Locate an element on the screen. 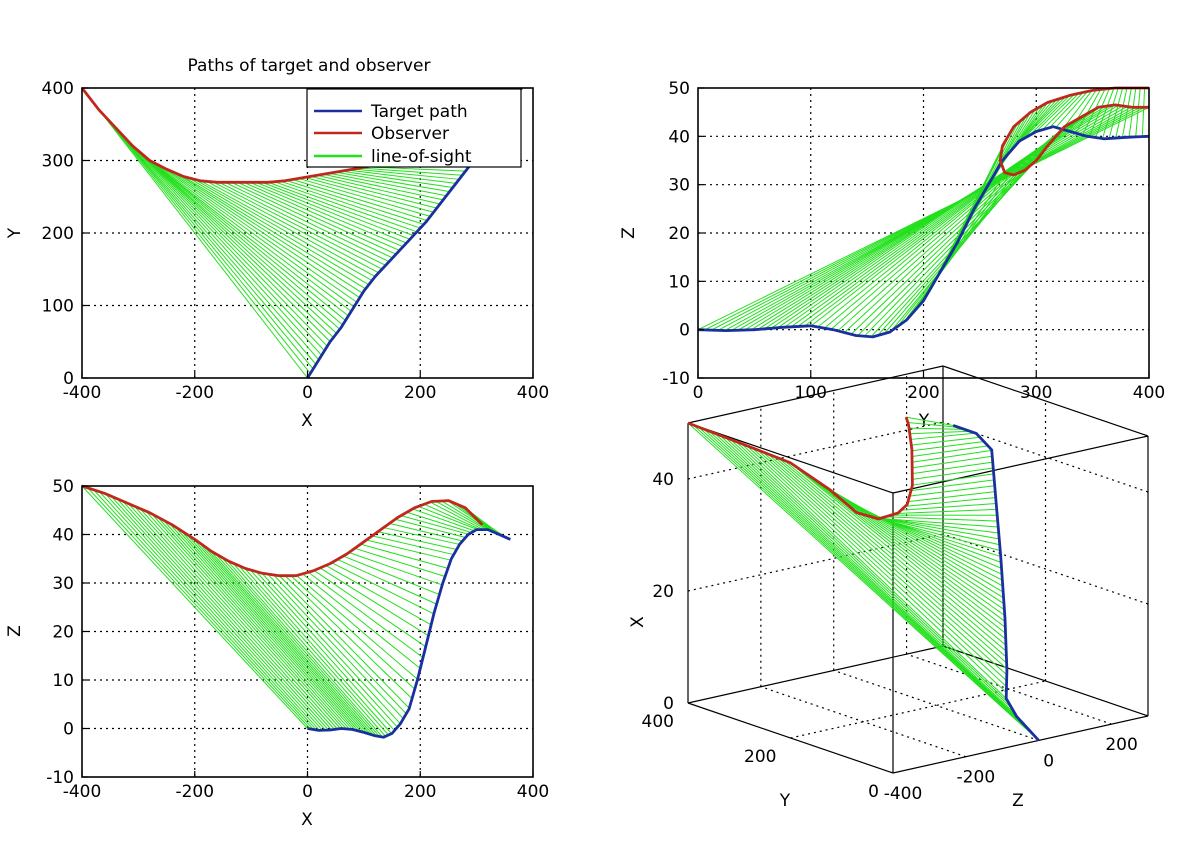 This screenshot has width=1190, height=842. y-tick-label: -10 is located at coordinates (60, 778).